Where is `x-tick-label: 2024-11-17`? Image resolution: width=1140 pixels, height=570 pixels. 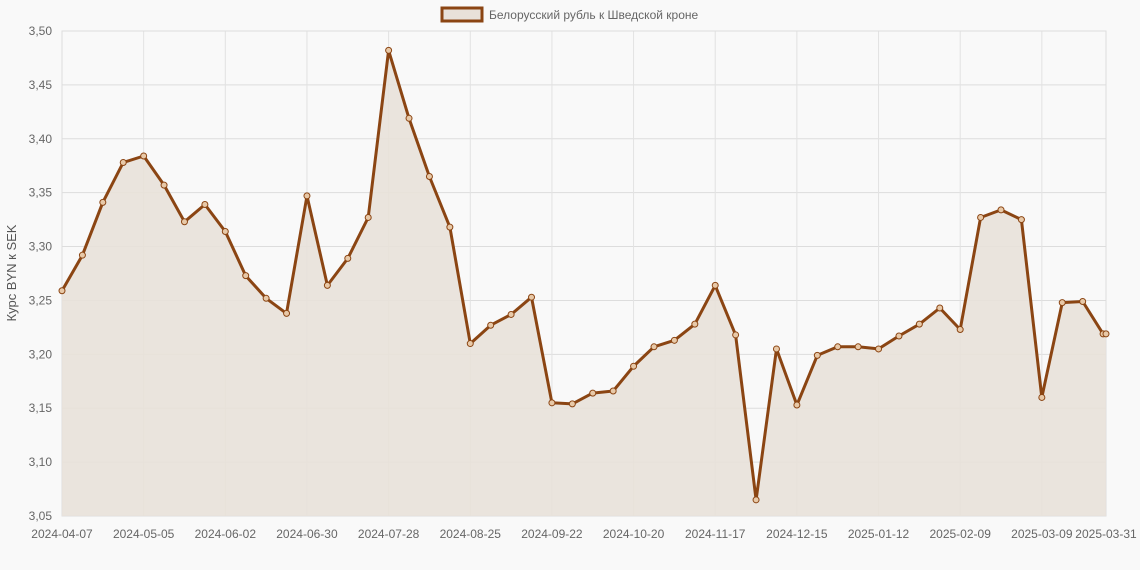
x-tick-label: 2024-11-17 is located at coordinates (715, 534).